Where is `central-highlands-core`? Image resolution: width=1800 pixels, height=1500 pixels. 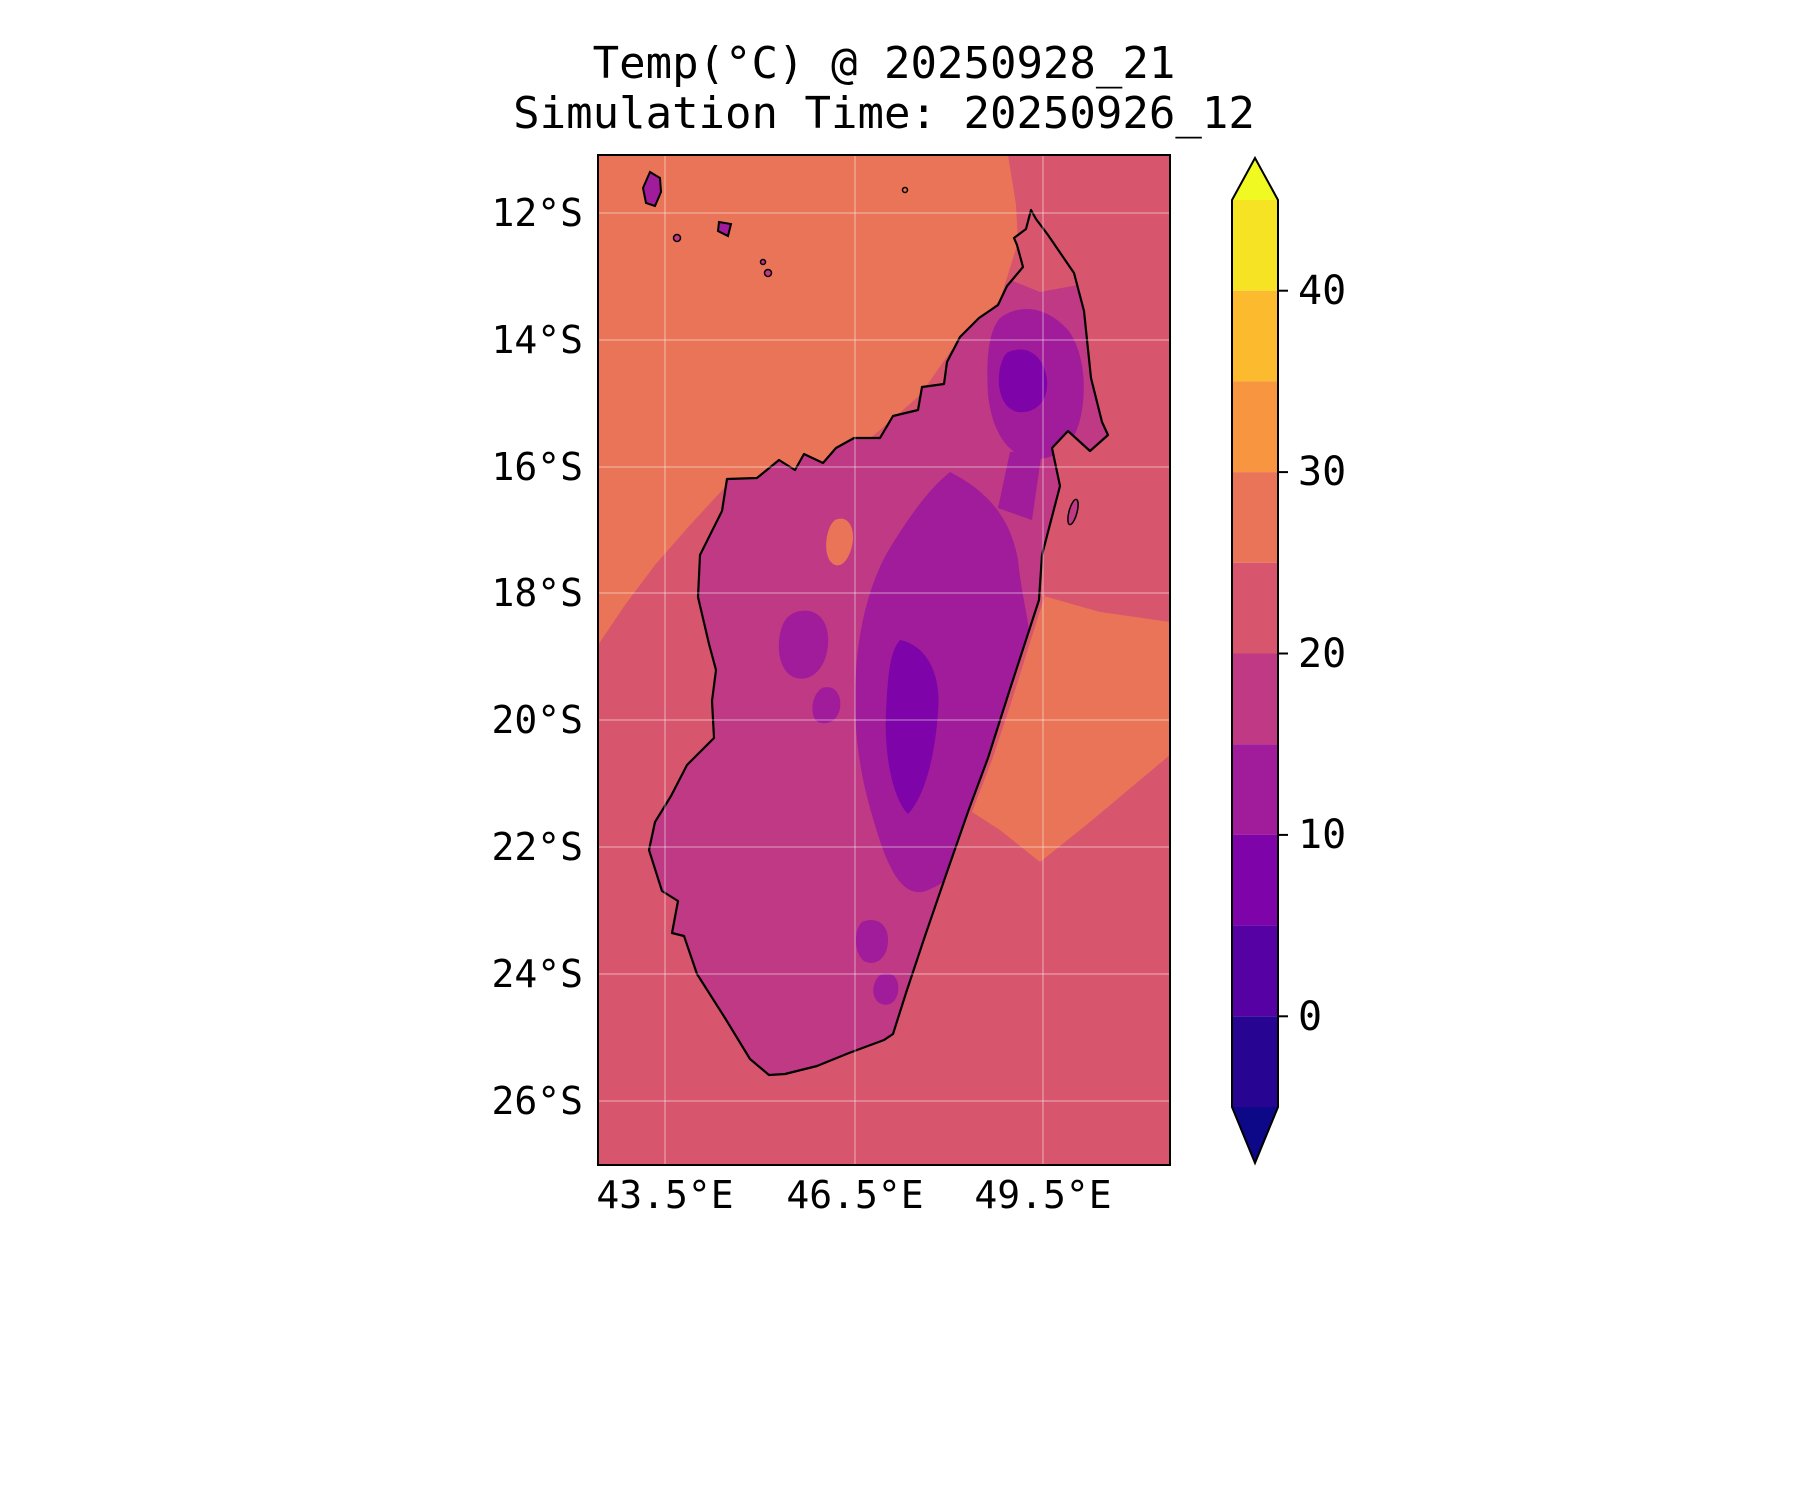
central-highlands-core is located at coordinates (912, 727).